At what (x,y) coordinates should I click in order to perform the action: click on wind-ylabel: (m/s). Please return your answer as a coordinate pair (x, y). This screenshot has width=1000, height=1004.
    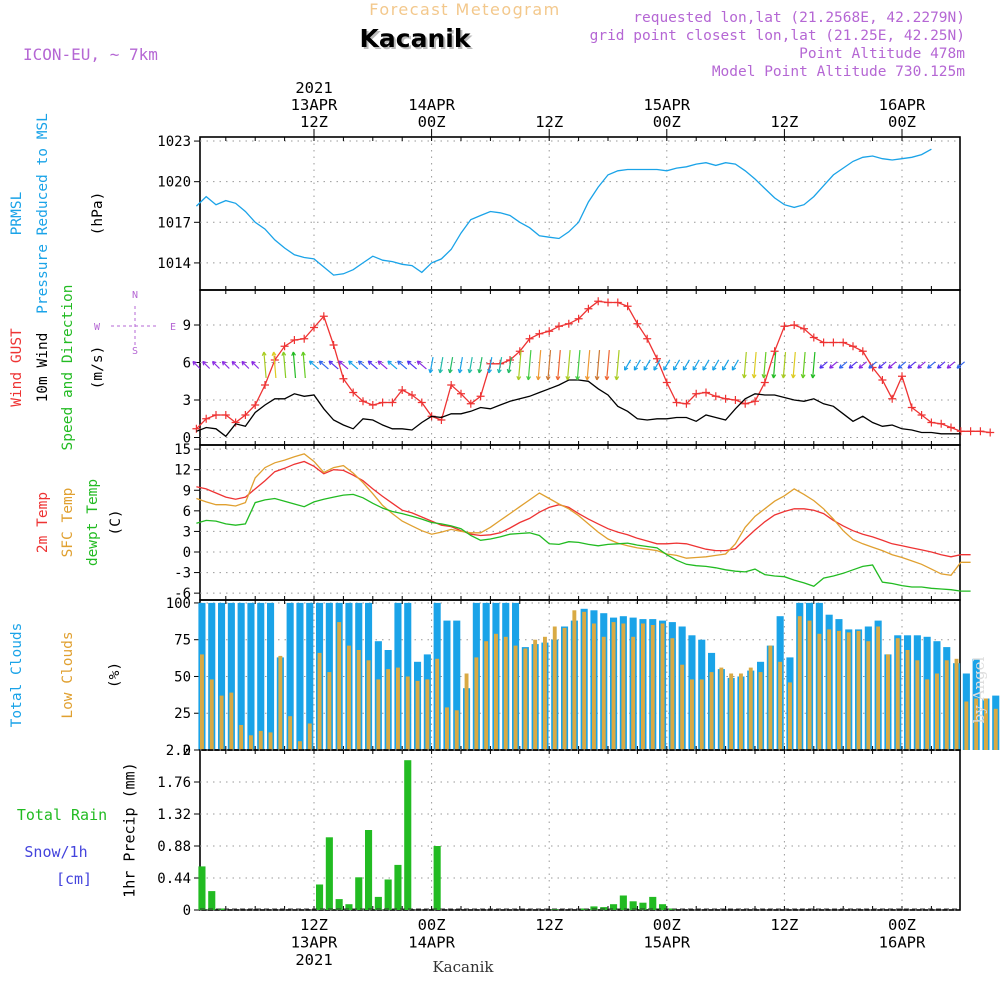
    Looking at the image, I should click on (98, 368).